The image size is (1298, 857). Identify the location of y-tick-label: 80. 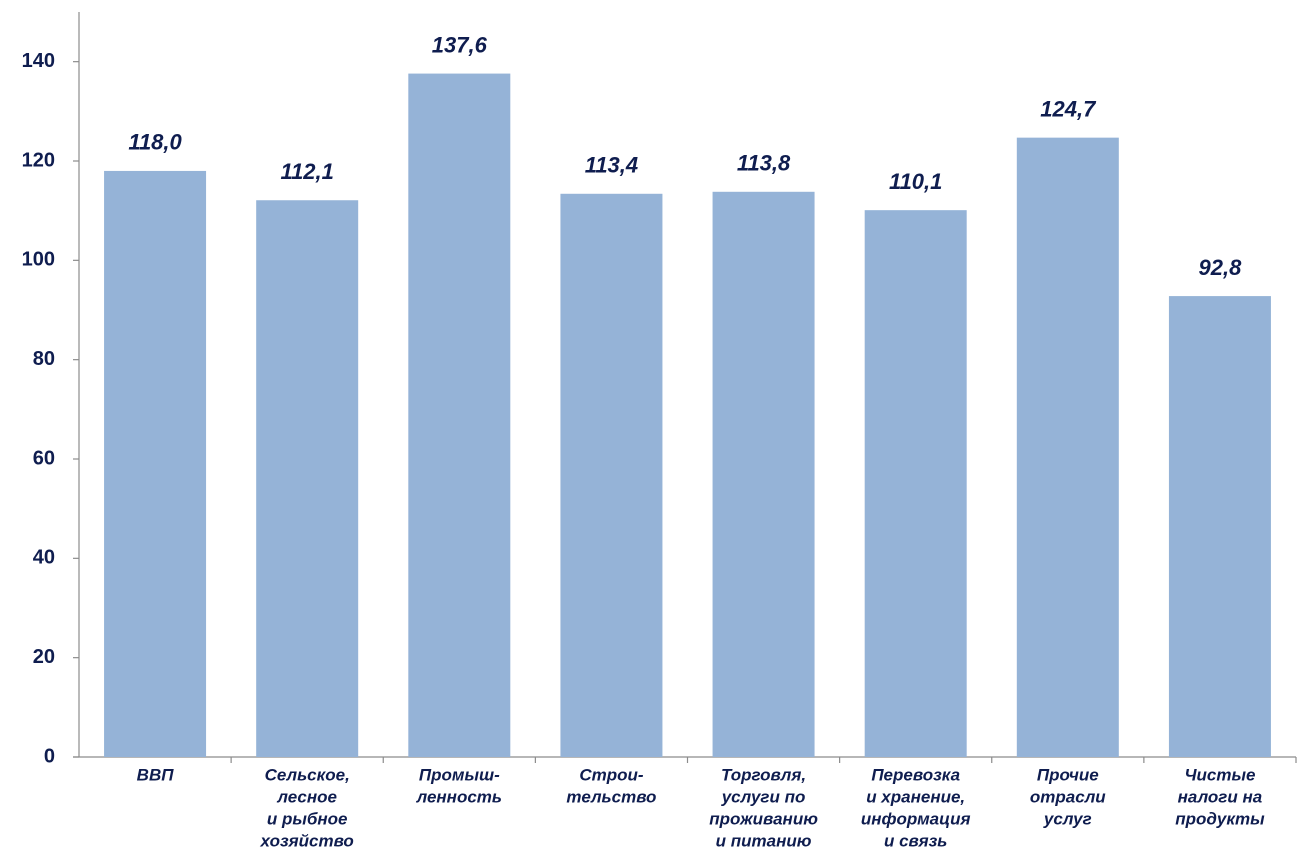
(44, 359).